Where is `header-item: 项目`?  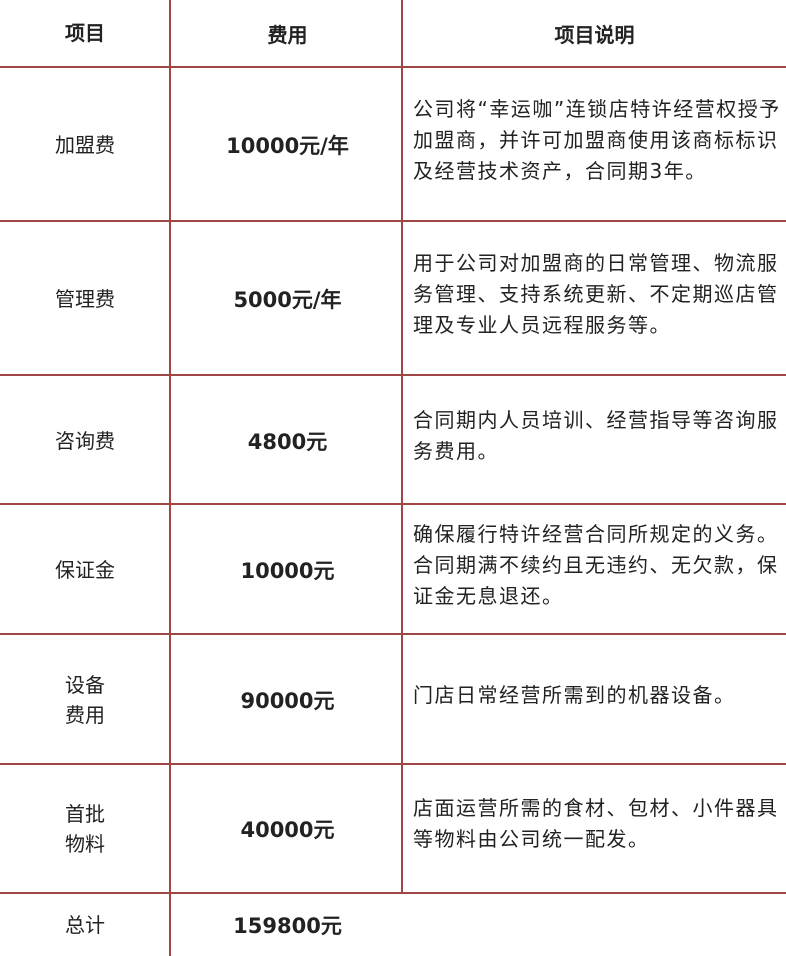
header-item: 项目 is located at coordinates (85, 33).